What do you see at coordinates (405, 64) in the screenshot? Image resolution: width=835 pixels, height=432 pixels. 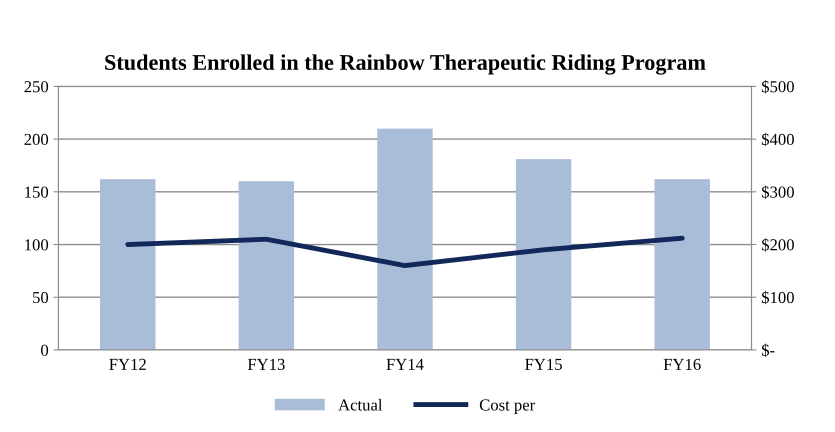 I see `chart-title: Students Enrolled in the Rainbow Therapeutic Riding Program` at bounding box center [405, 64].